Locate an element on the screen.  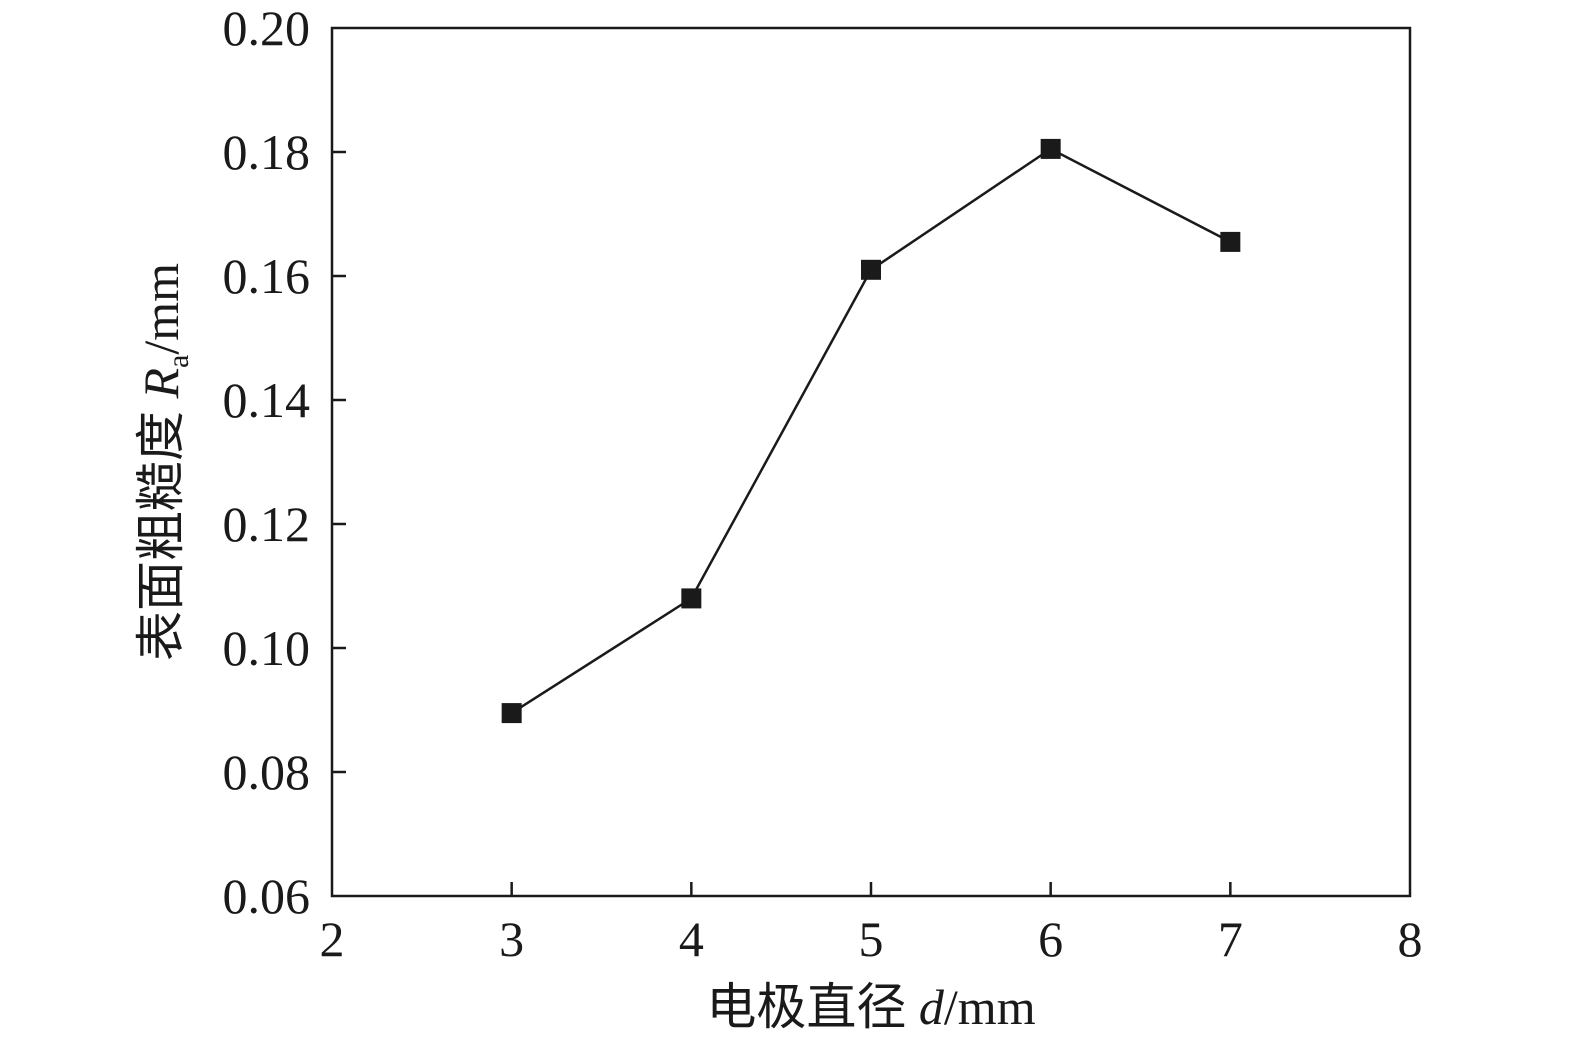
y-tick-label: 0.18 is located at coordinates (267, 152).